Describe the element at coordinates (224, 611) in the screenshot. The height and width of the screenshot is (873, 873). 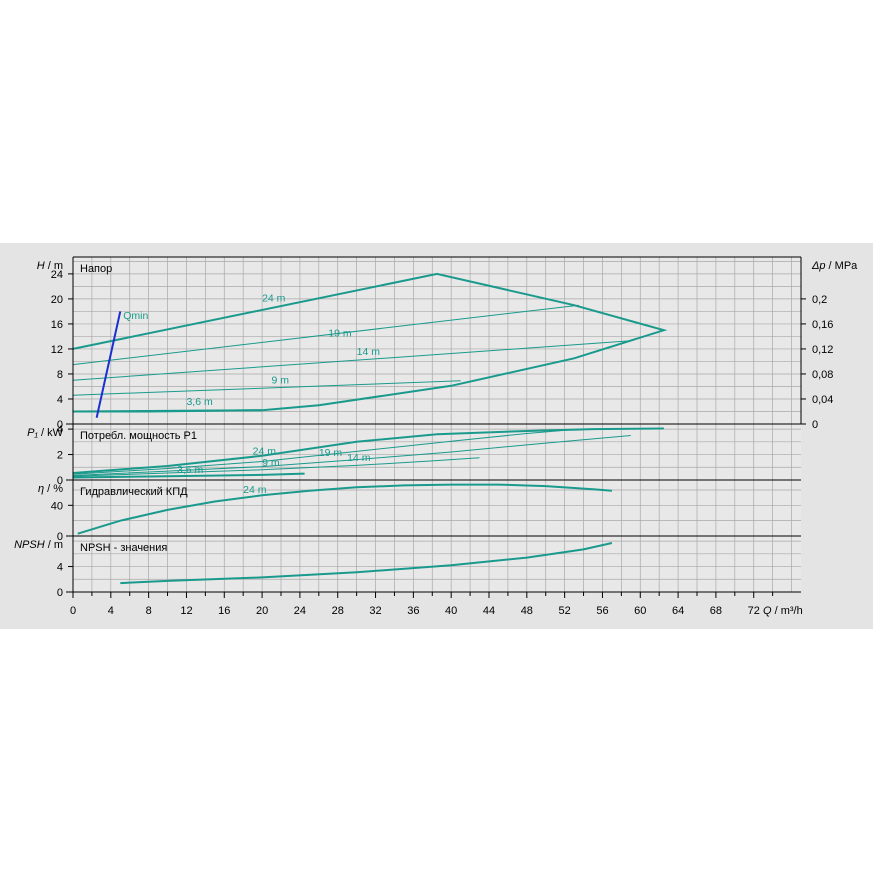
I see `x-tick-label: 16` at that location.